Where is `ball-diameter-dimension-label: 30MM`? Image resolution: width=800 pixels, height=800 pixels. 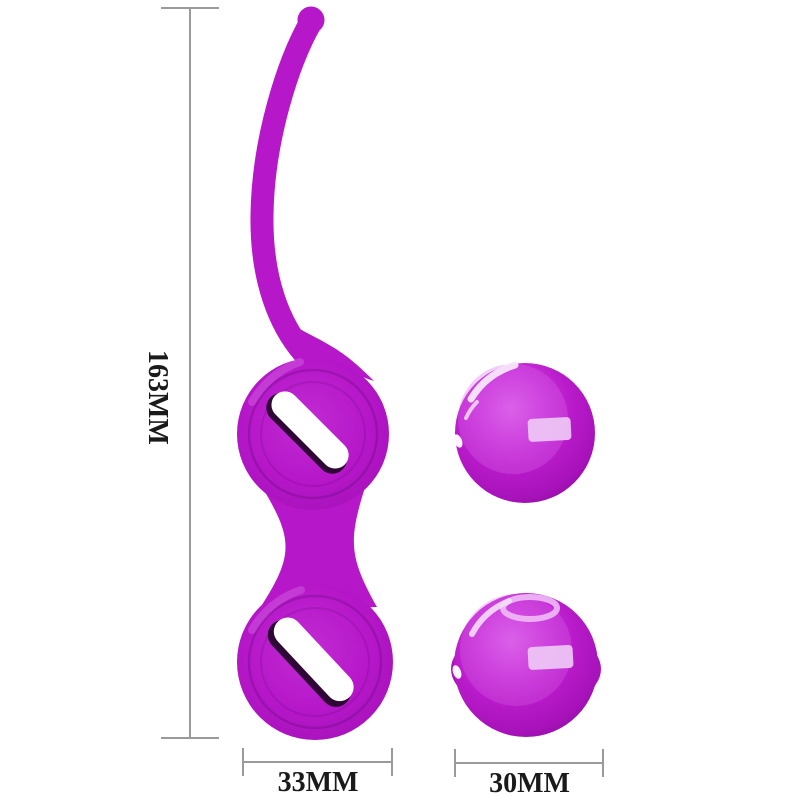
ball-diameter-dimension-label: 30MM is located at coordinates (529, 783).